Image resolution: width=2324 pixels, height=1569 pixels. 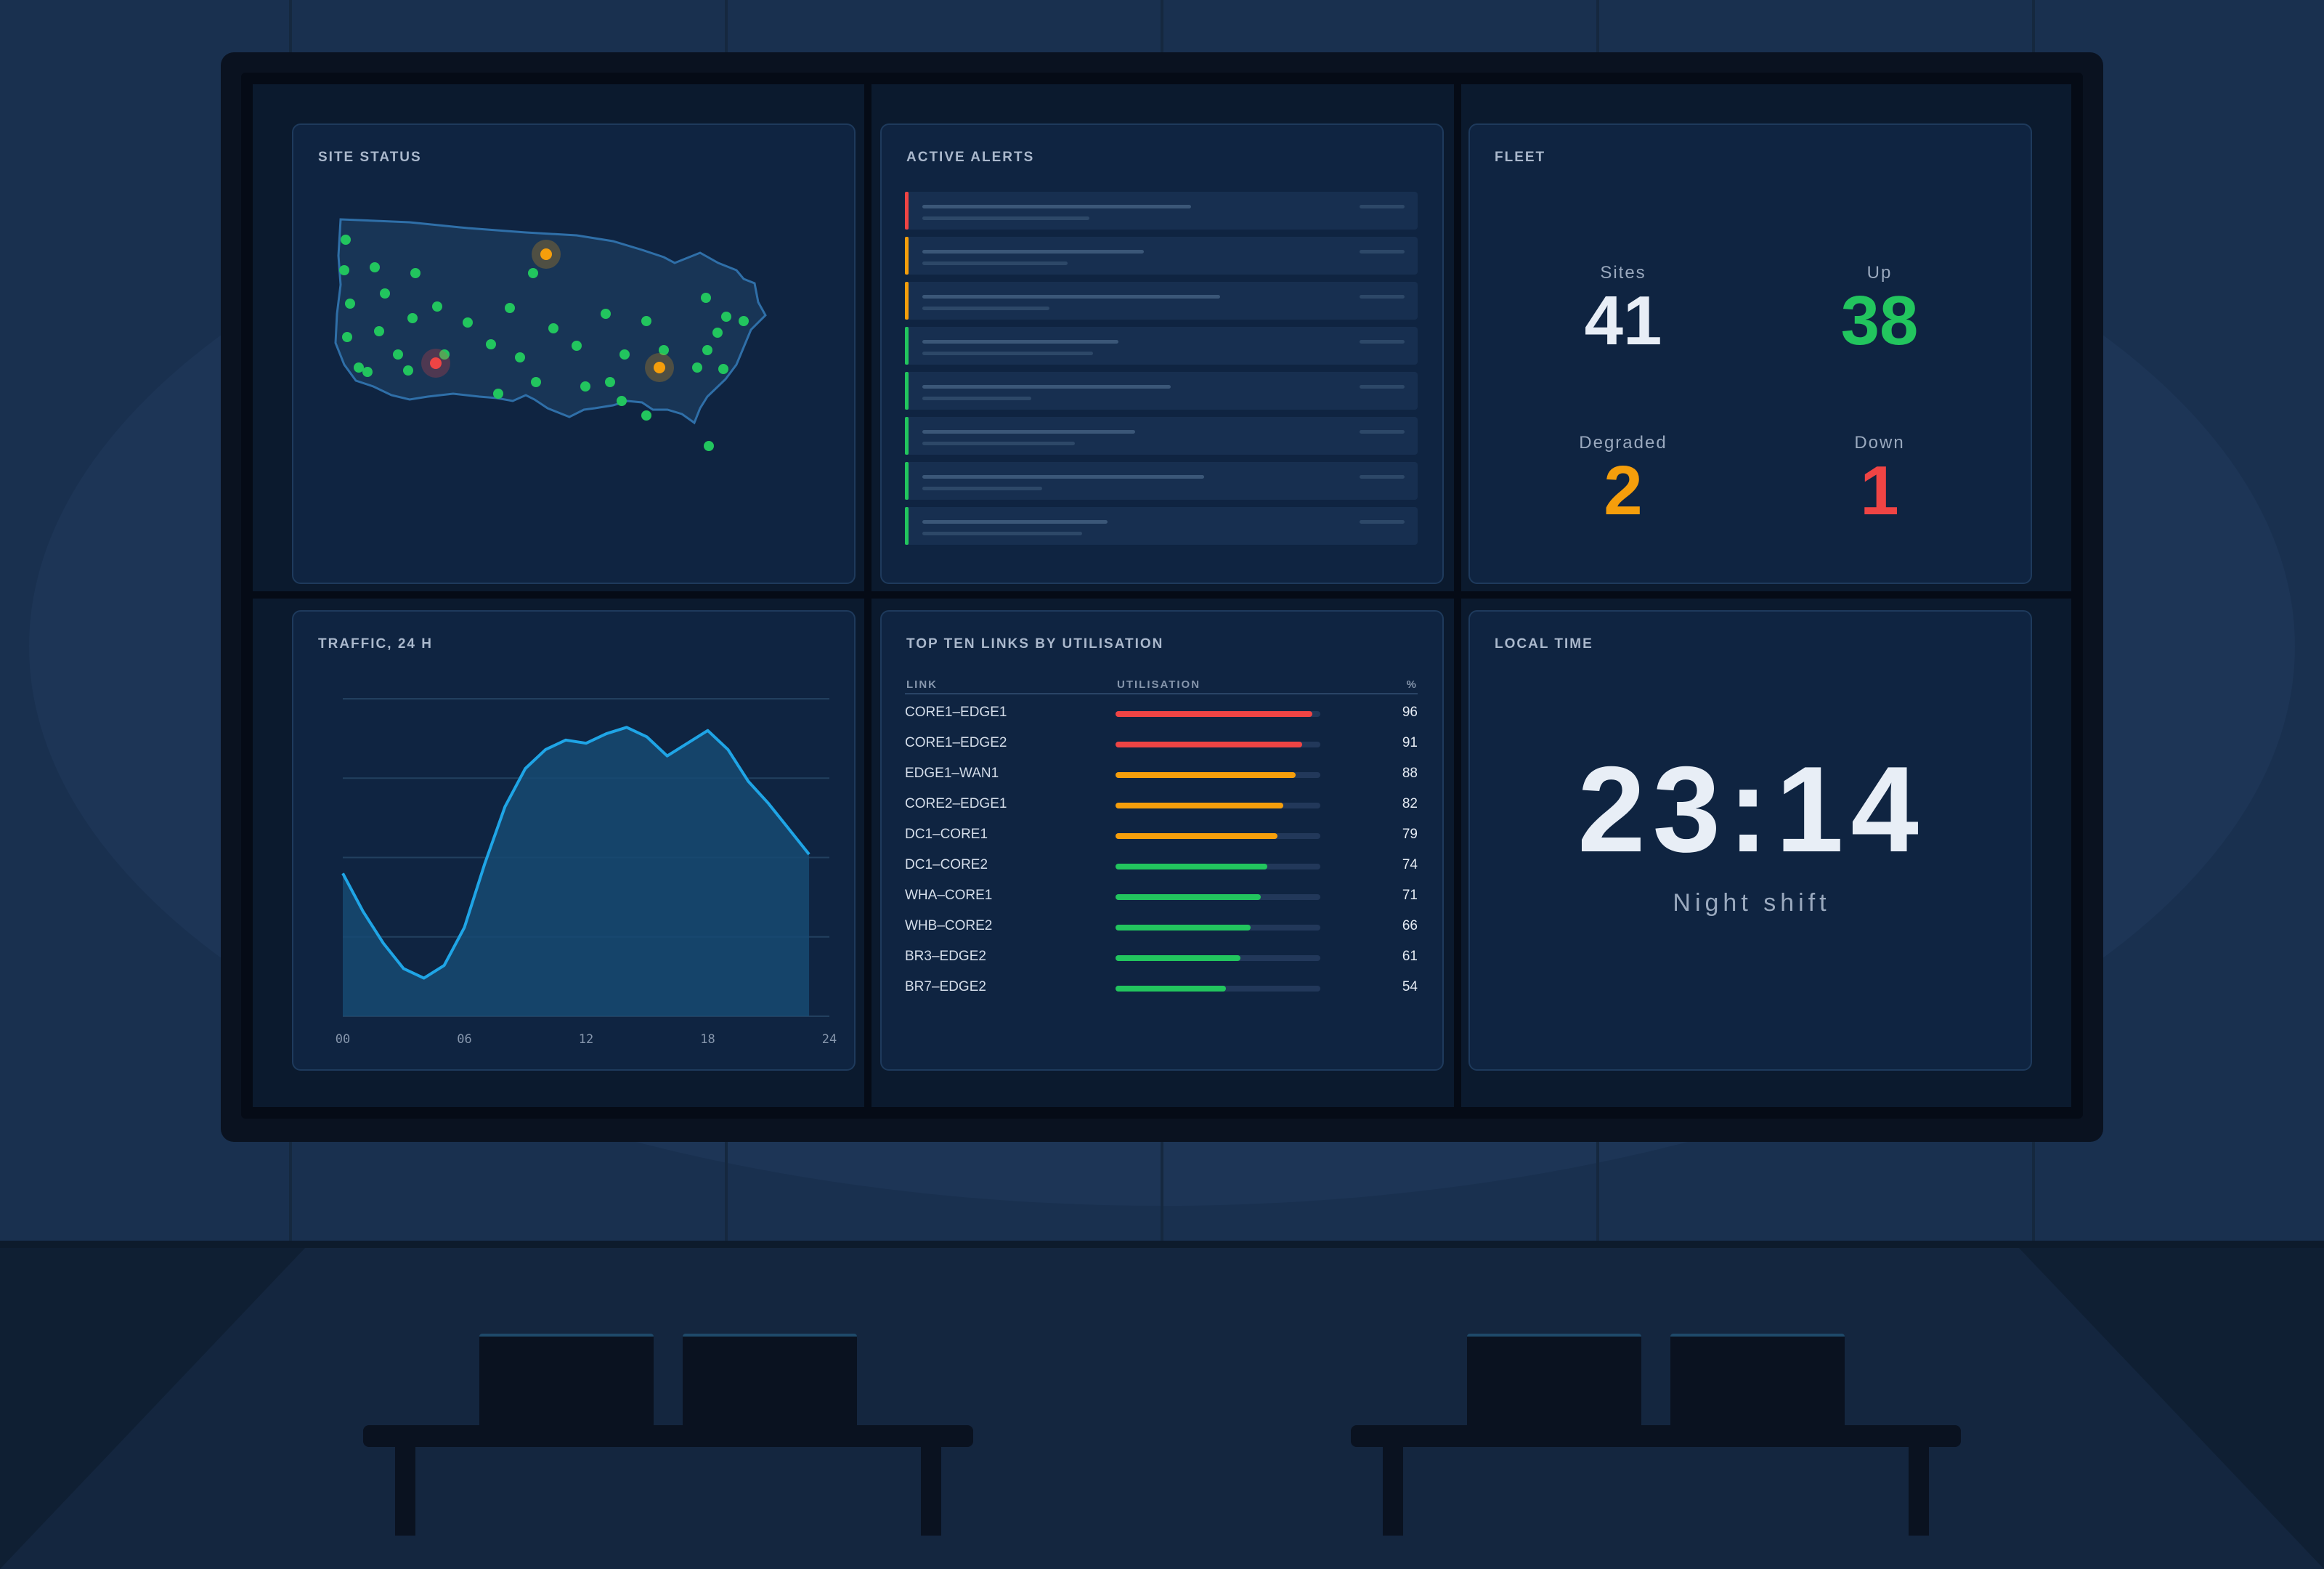 I want to click on link-name: CORE1–EDGE2, so click(x=956, y=742).